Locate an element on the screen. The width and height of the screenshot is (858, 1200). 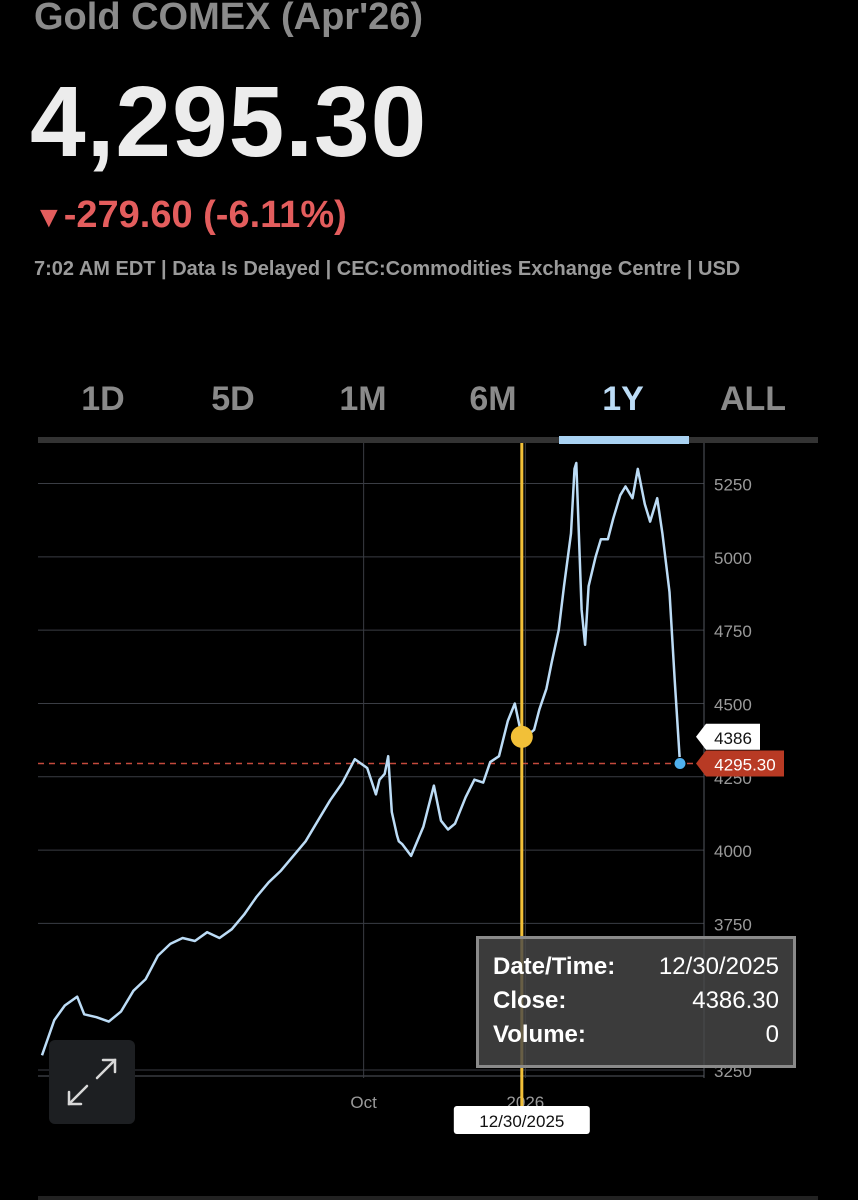
tab-1d: 1D is located at coordinates (103, 399).